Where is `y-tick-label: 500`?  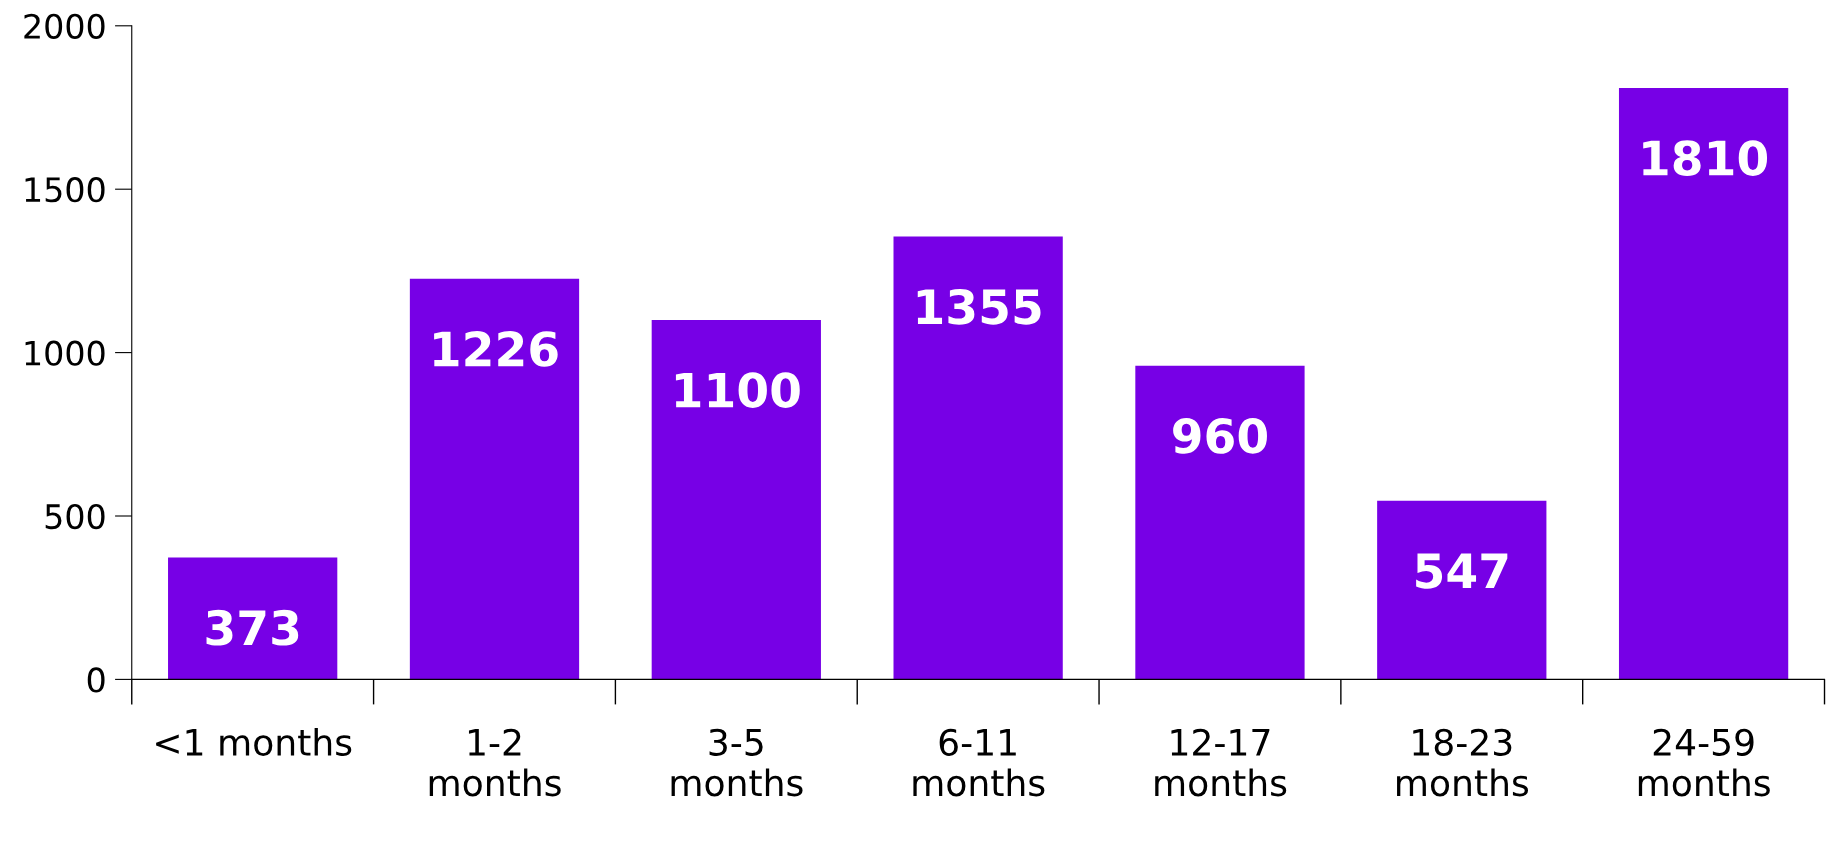 y-tick-label: 500 is located at coordinates (75, 516).